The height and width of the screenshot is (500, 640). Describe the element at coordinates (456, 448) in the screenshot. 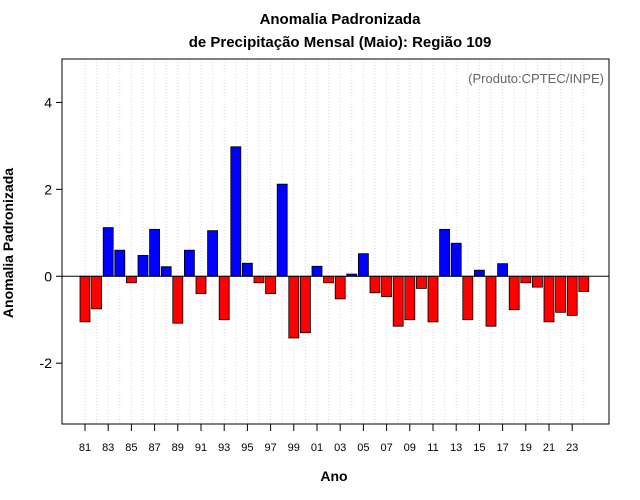

I see `x-tick-label: 13` at that location.